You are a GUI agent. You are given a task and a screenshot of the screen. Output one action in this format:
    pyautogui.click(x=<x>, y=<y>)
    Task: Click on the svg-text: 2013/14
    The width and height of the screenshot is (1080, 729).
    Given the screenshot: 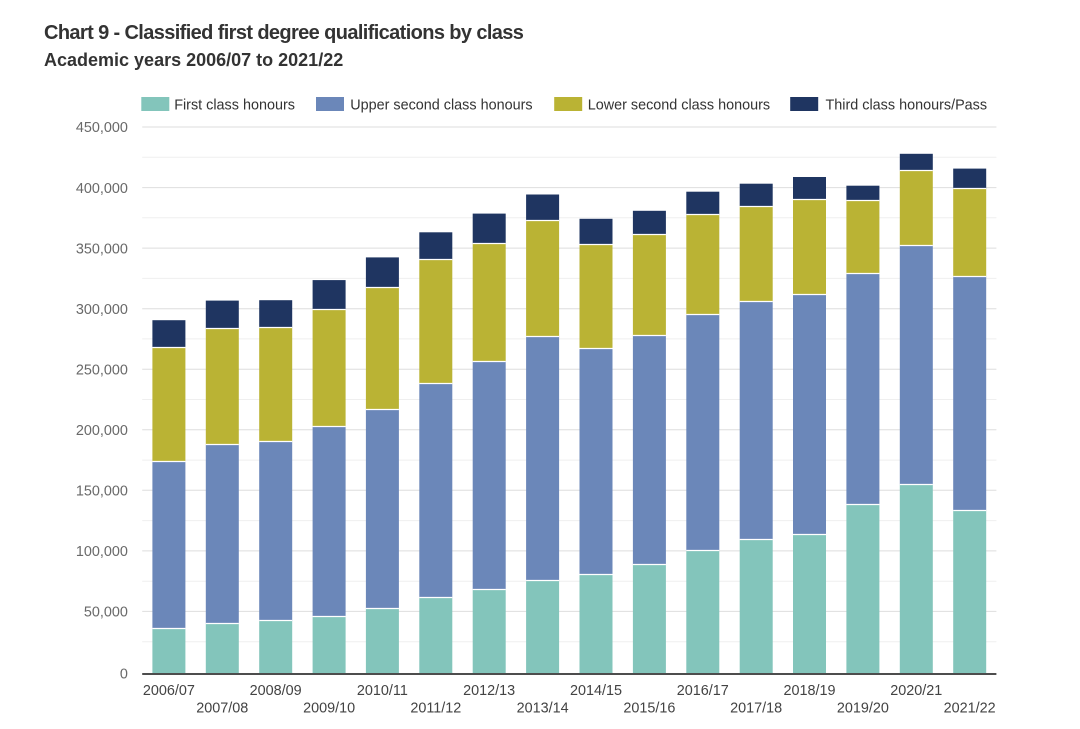 What is the action you would take?
    pyautogui.click(x=543, y=708)
    